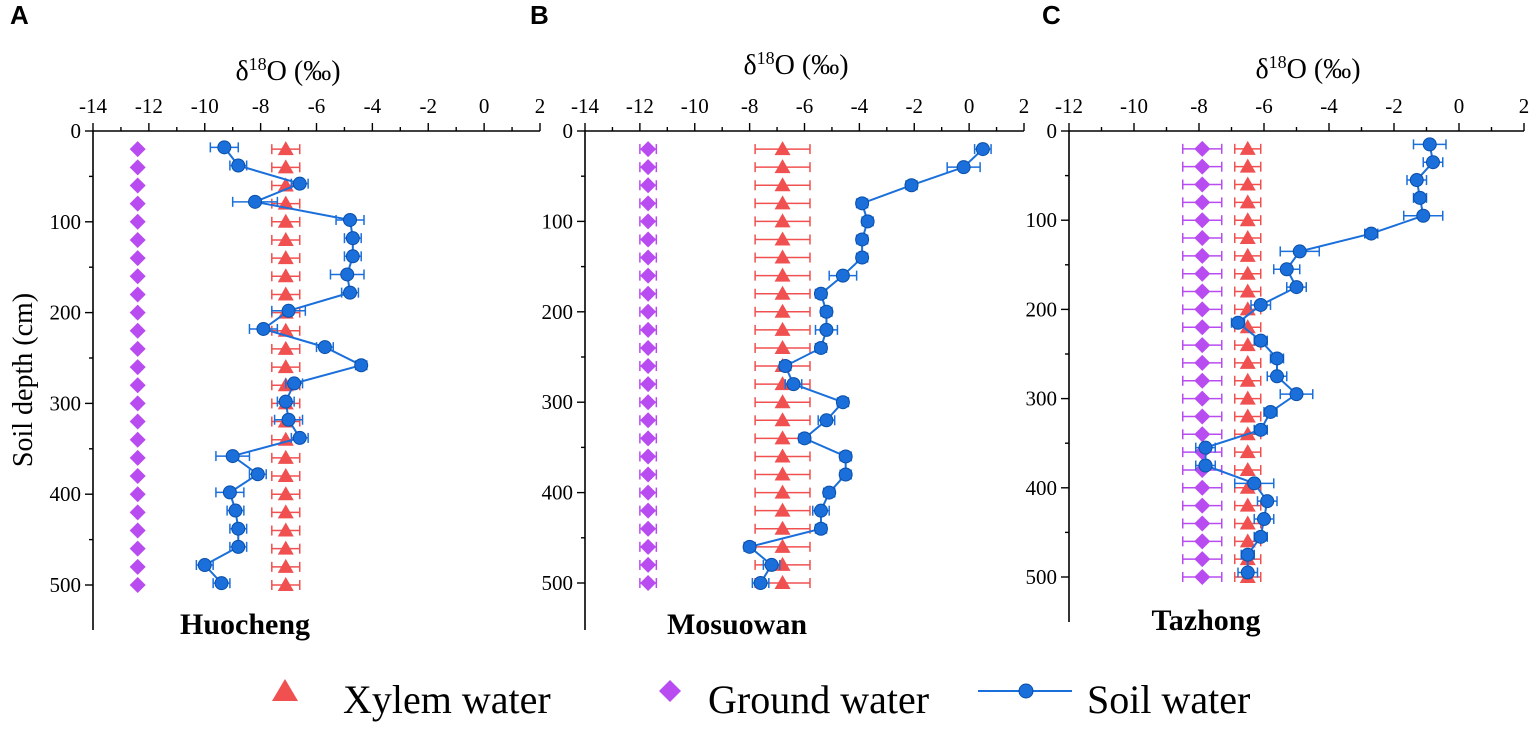  Describe the element at coordinates (66, 494) in the screenshot. I see `panel-a-y-tick-label: 400` at that location.